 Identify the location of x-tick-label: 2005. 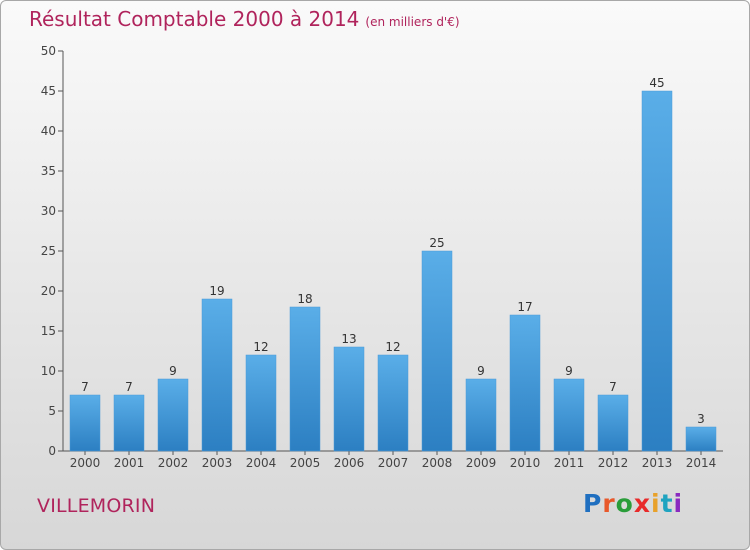
(305, 463).